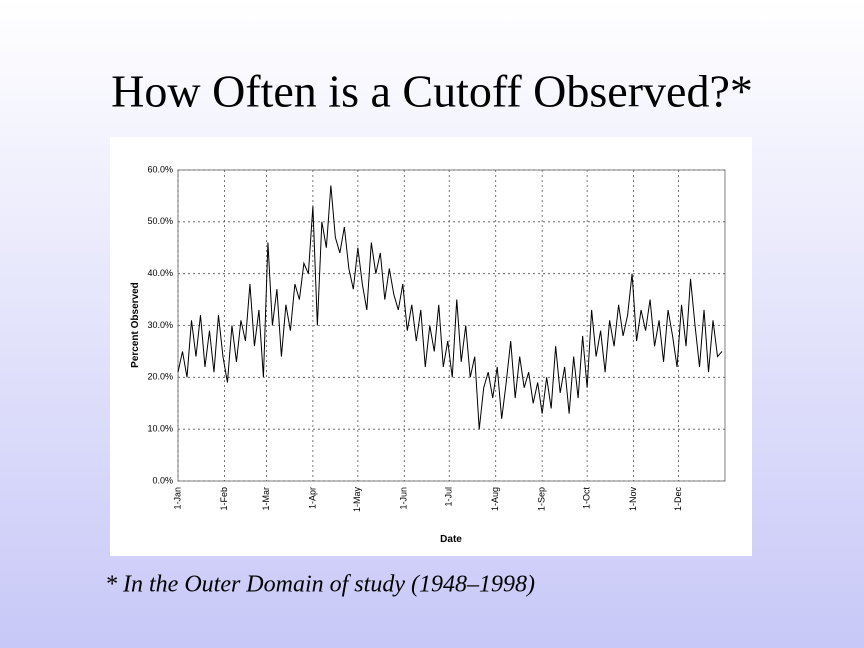  What do you see at coordinates (266, 499) in the screenshot?
I see `x-tick-label: 1-Mar` at bounding box center [266, 499].